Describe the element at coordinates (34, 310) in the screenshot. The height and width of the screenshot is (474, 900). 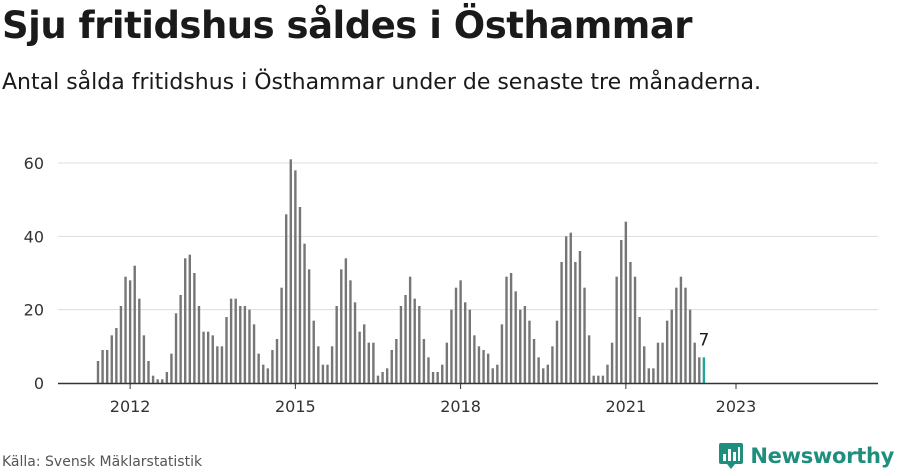
I see `y-tick-label: 20` at that location.